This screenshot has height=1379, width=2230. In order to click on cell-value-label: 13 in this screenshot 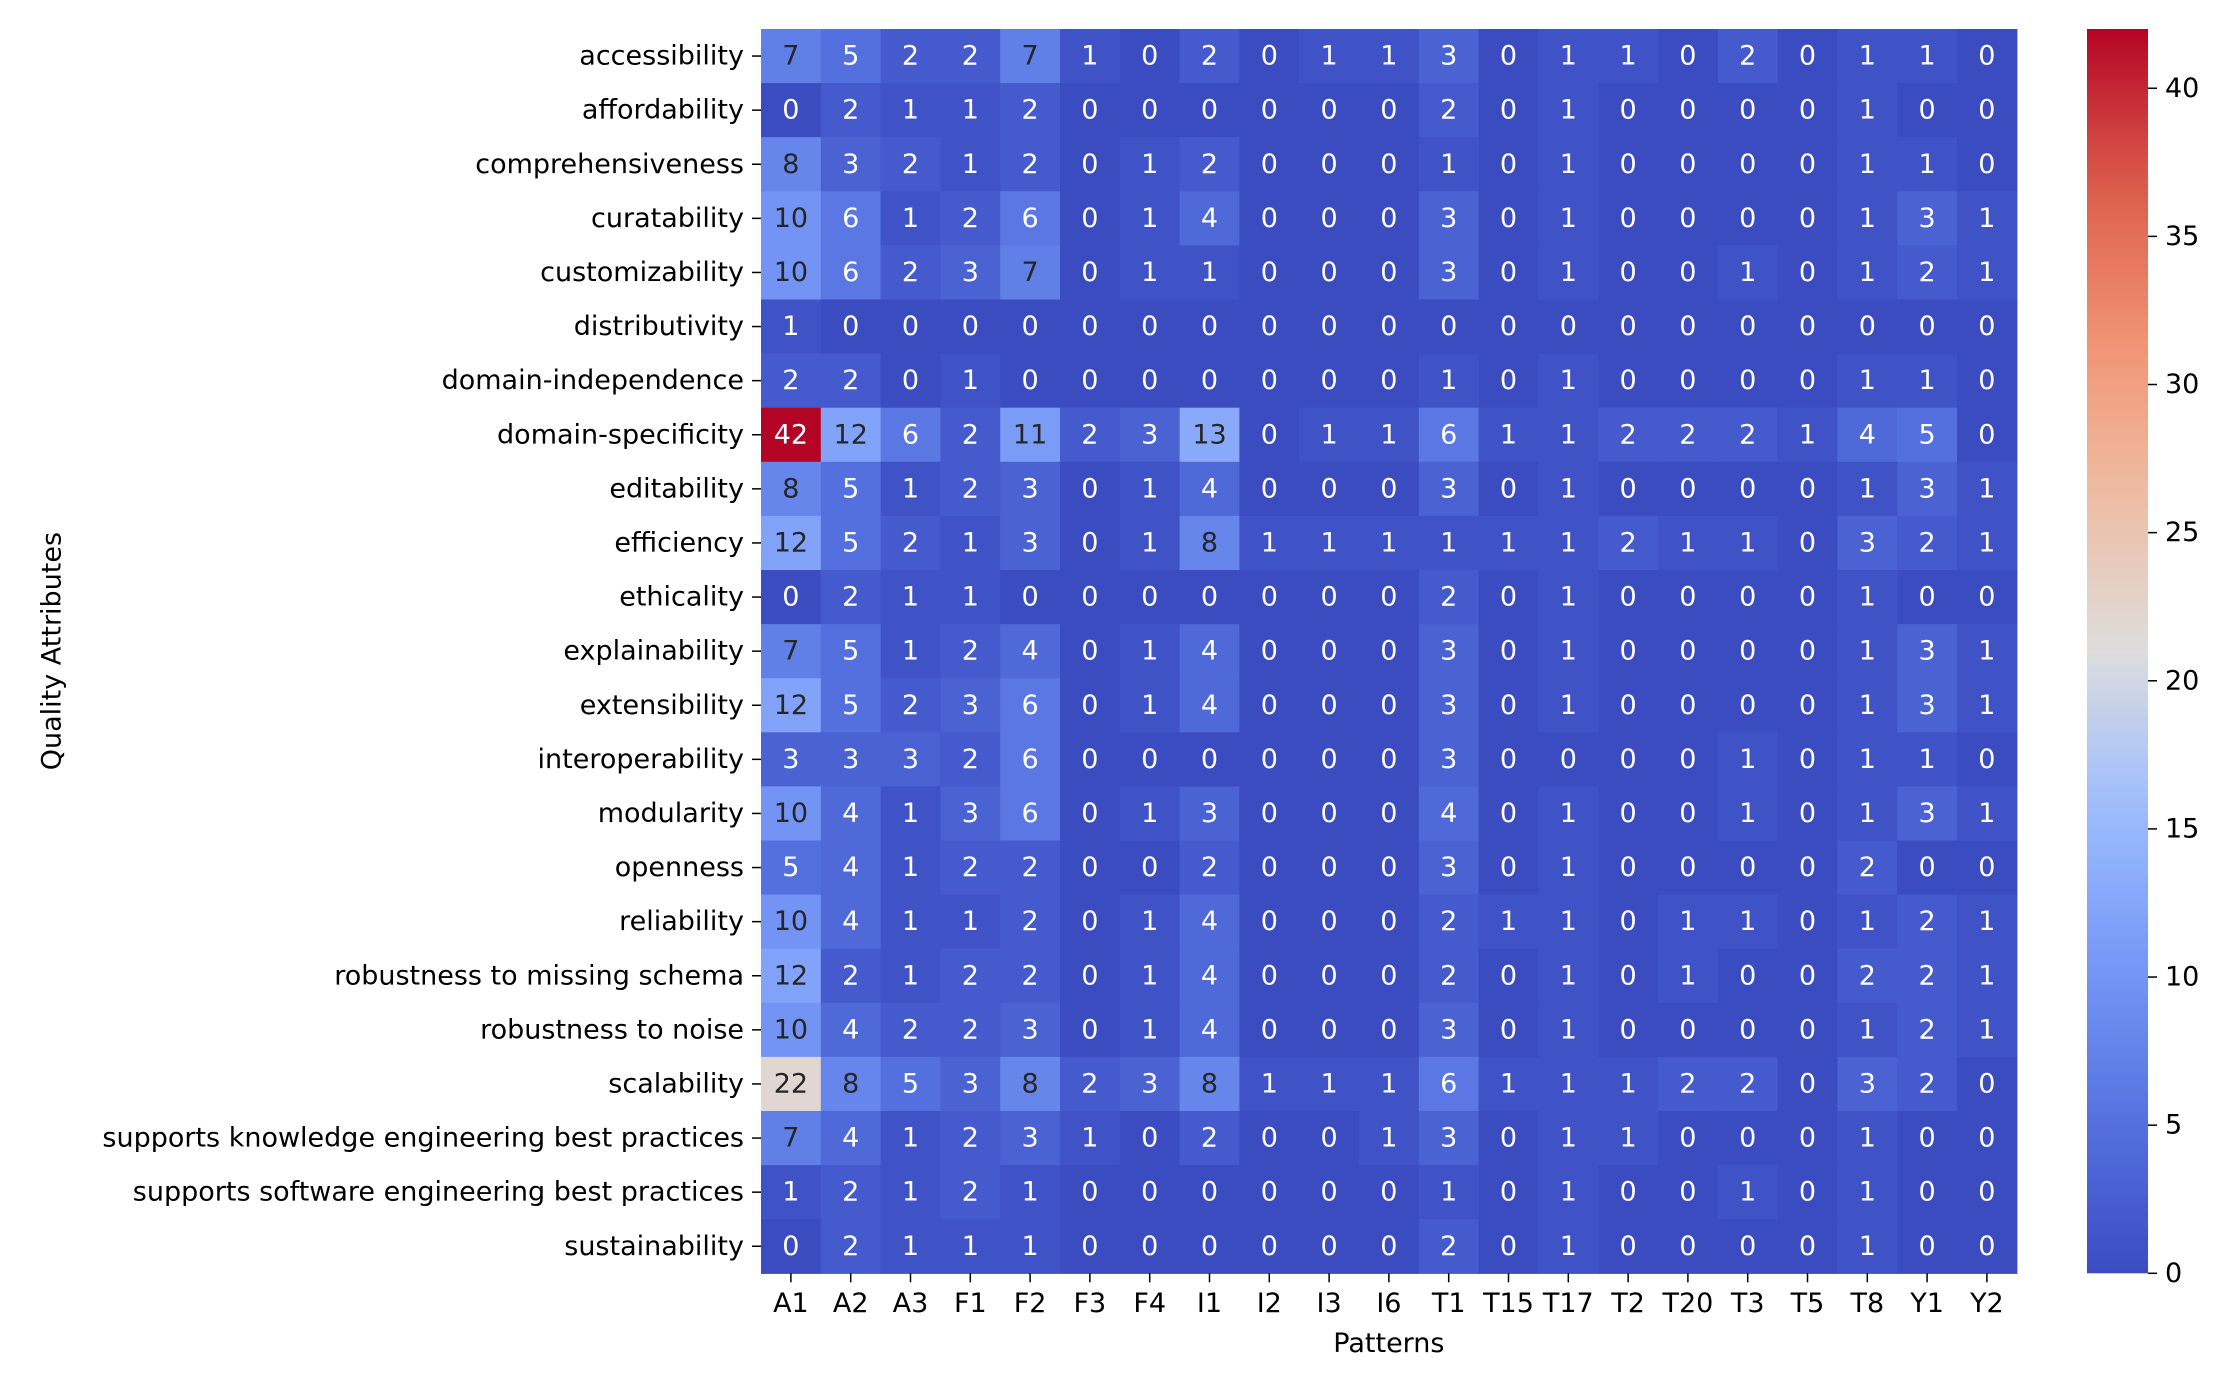, I will do `click(1209, 434)`.